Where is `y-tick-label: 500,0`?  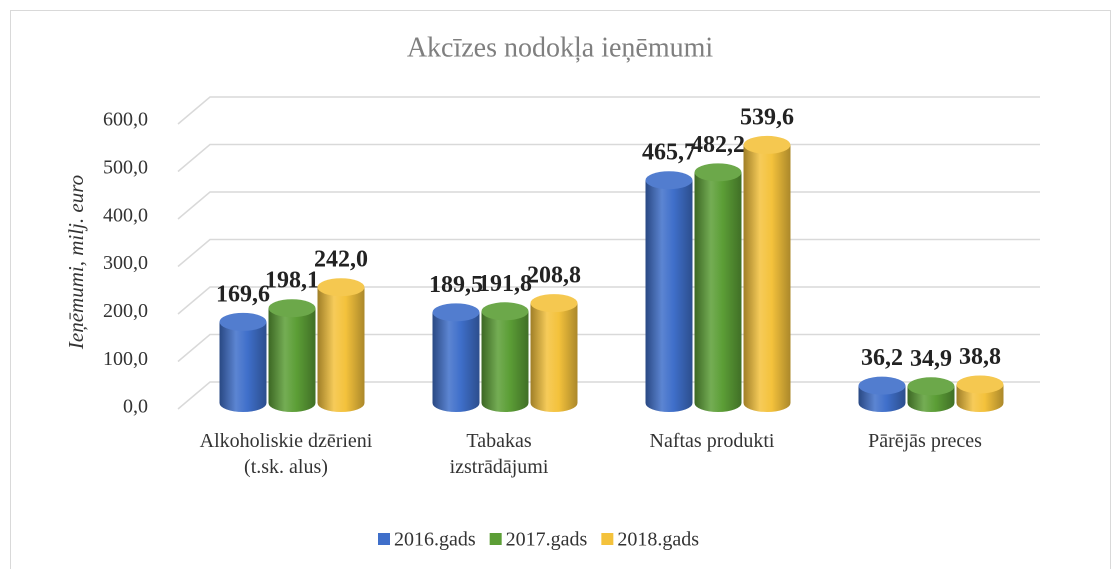 y-tick-label: 500,0 is located at coordinates (125, 167).